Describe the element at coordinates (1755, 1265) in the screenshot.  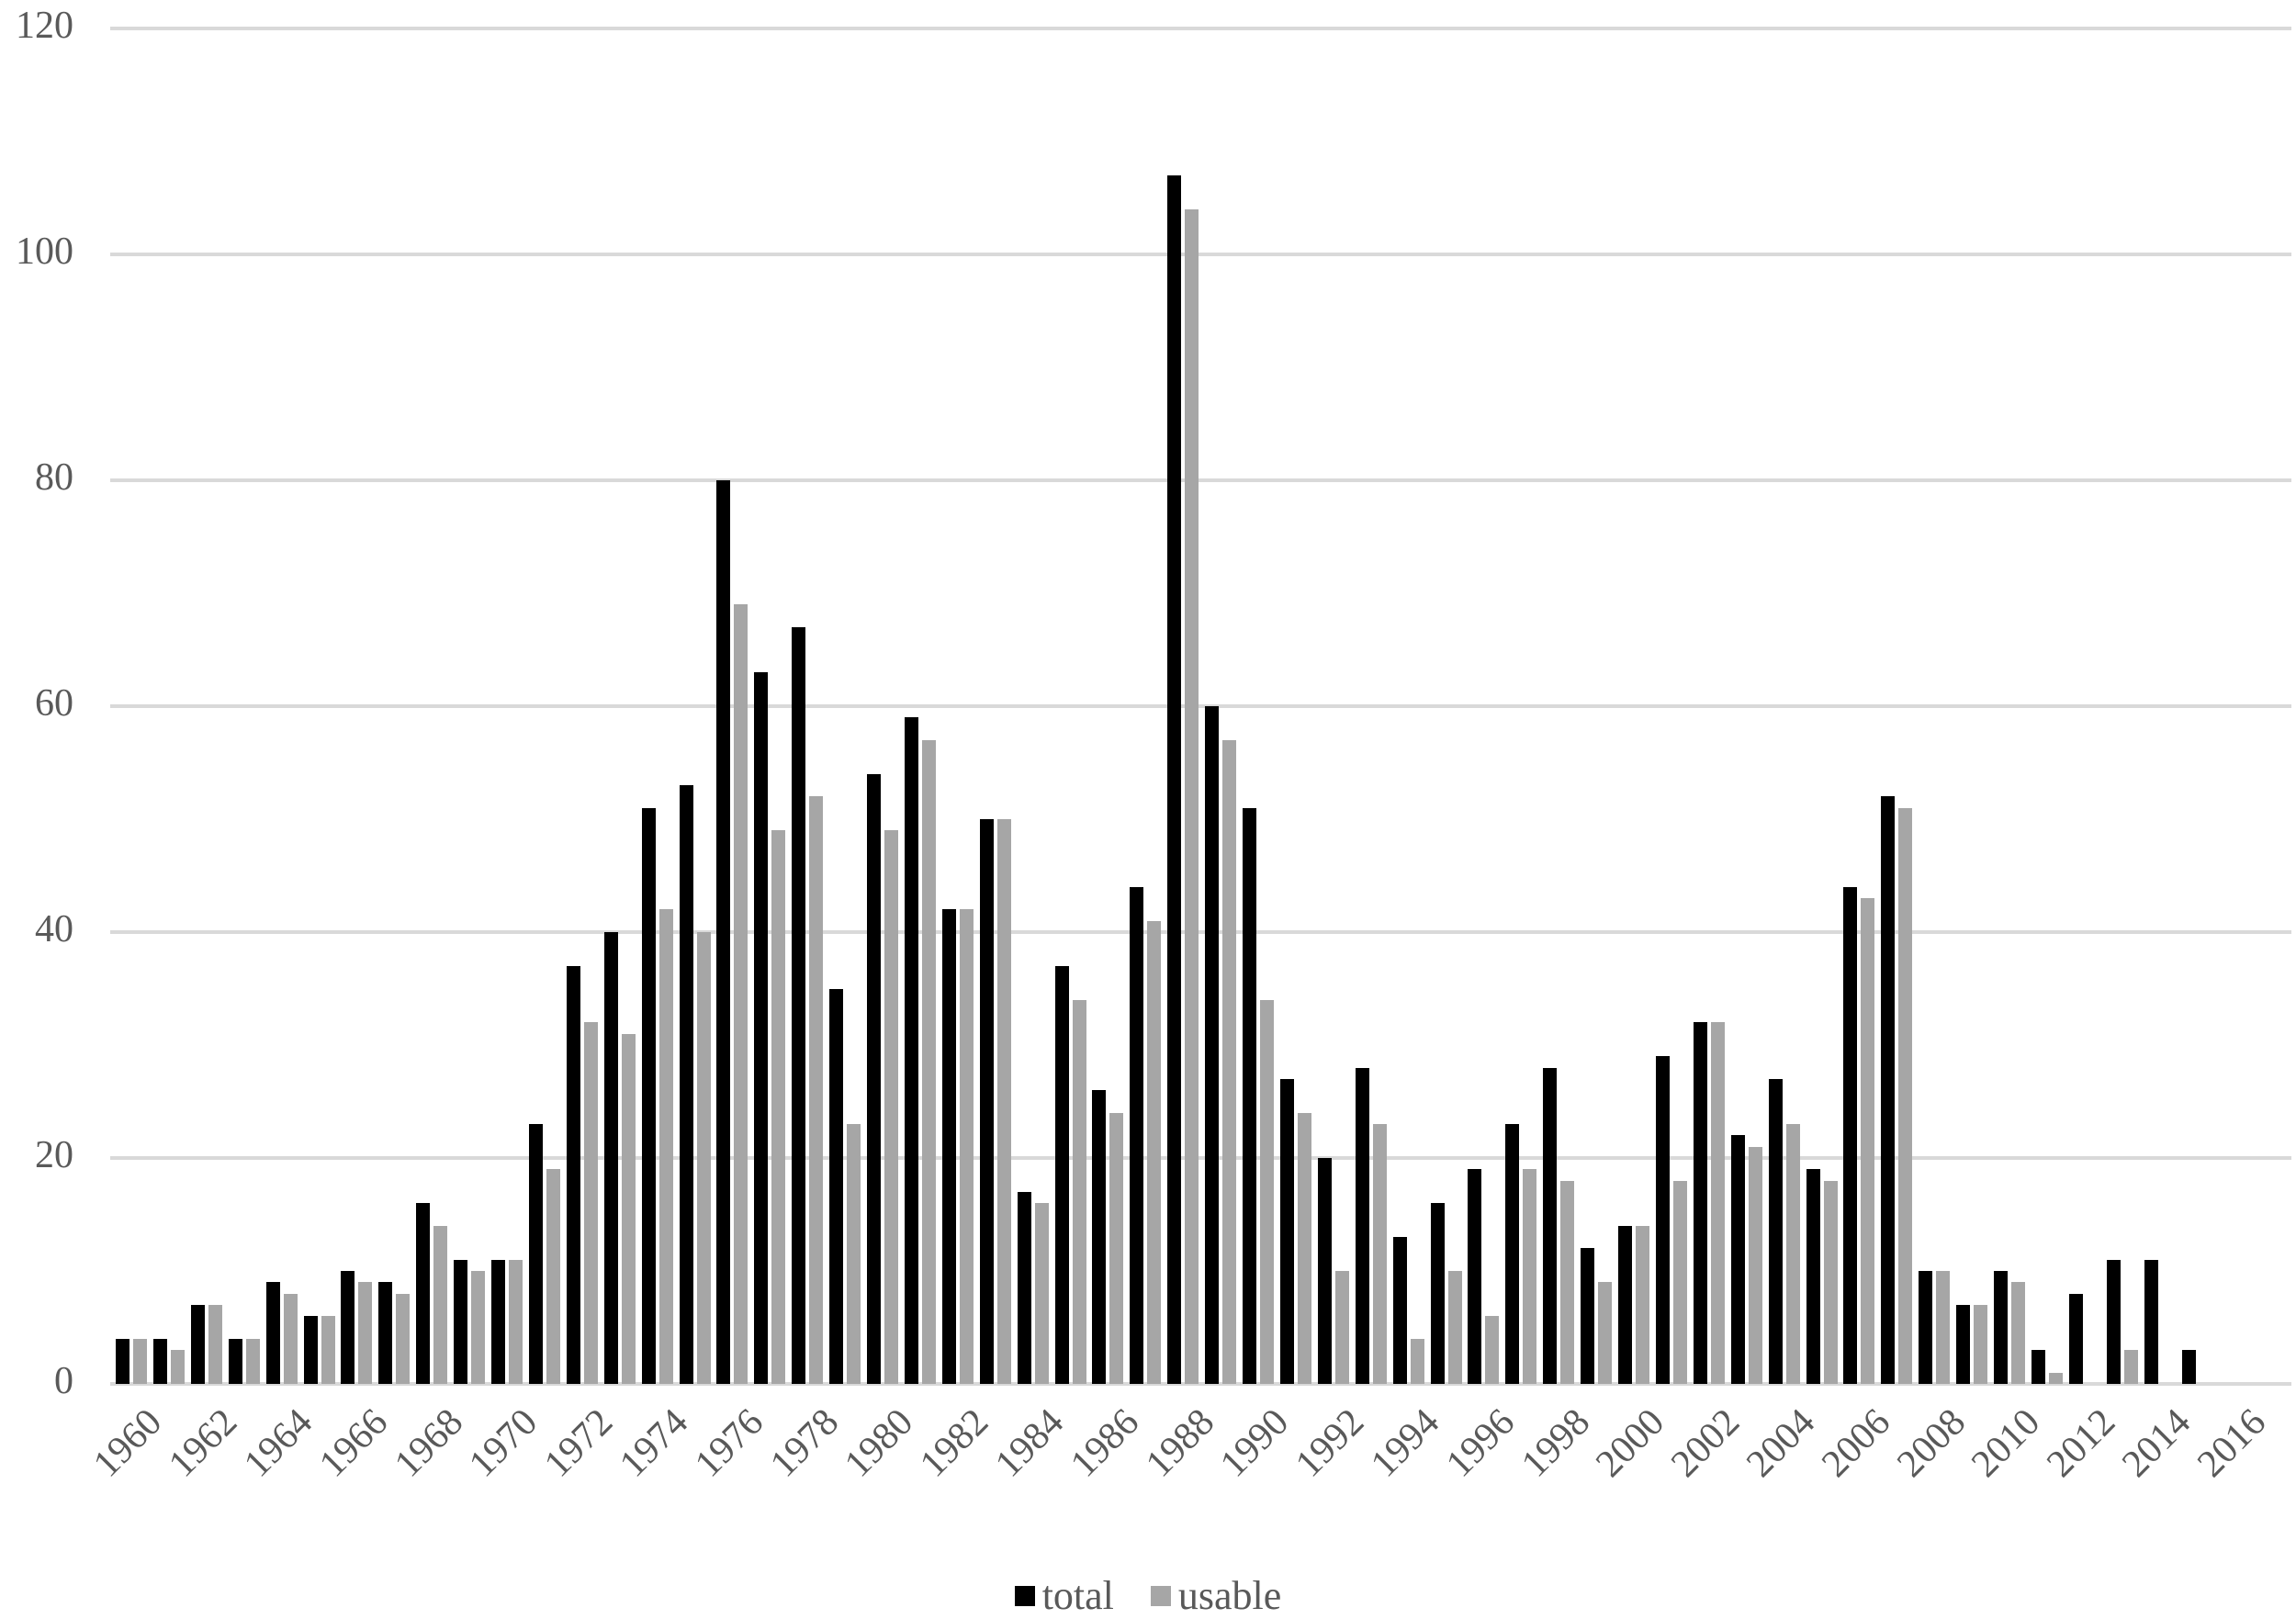
I see `bar-usable-2003` at that location.